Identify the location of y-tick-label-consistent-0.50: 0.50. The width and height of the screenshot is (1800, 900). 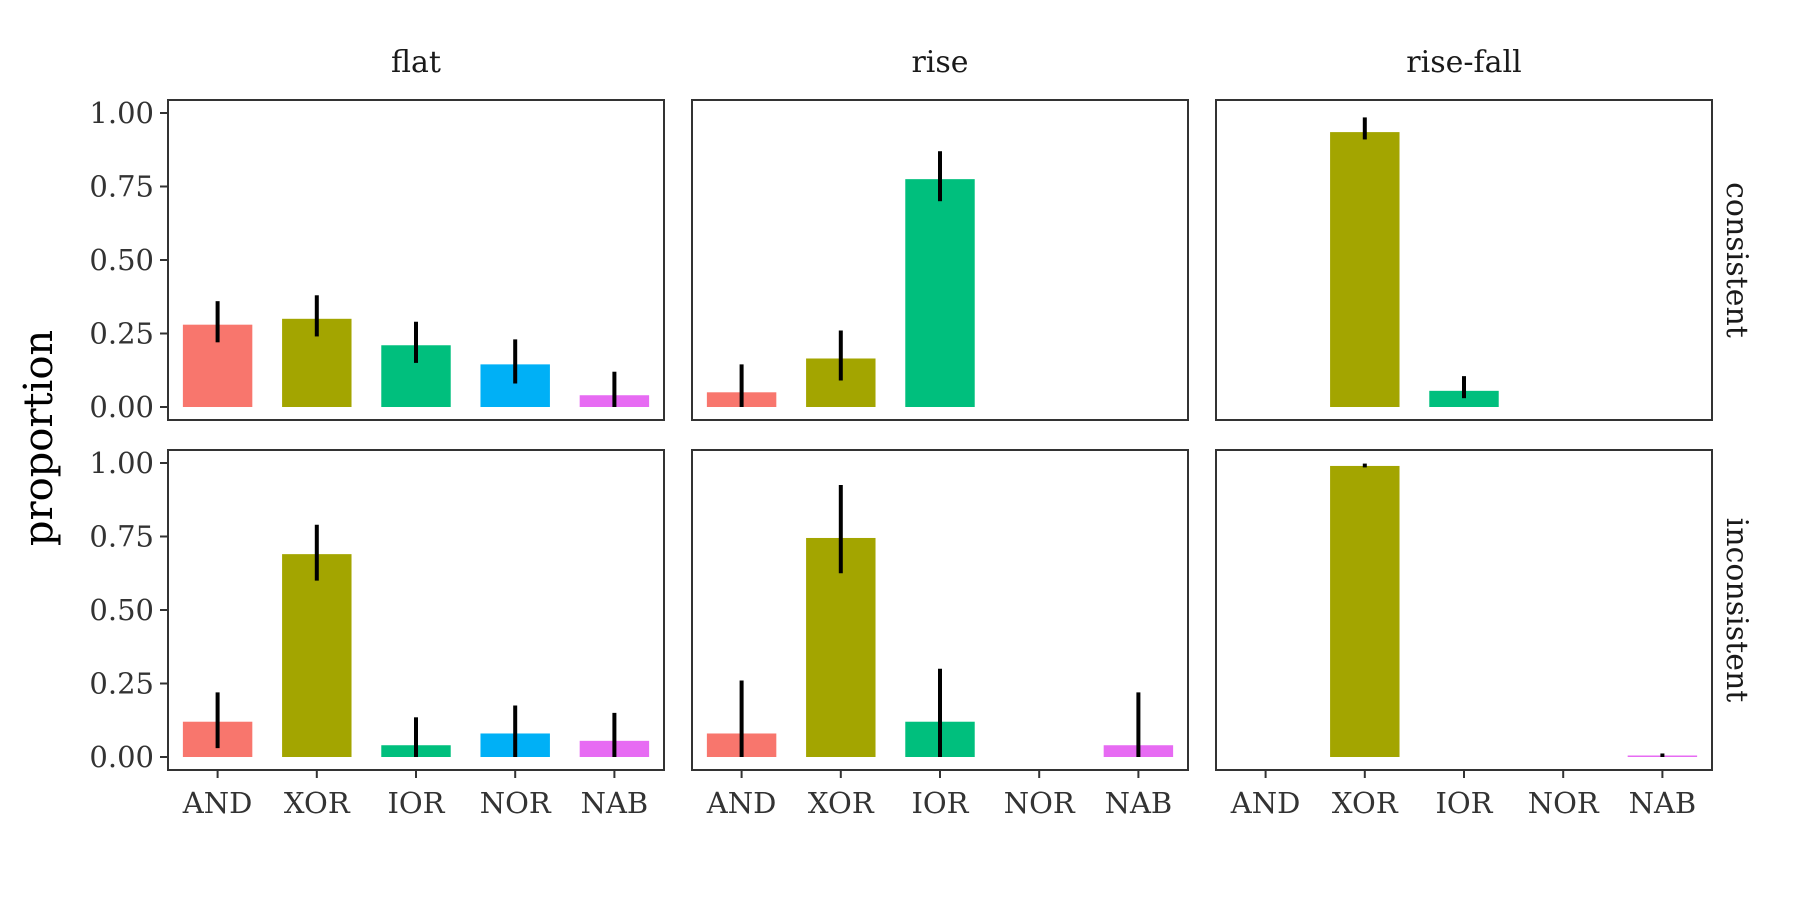
(121, 260).